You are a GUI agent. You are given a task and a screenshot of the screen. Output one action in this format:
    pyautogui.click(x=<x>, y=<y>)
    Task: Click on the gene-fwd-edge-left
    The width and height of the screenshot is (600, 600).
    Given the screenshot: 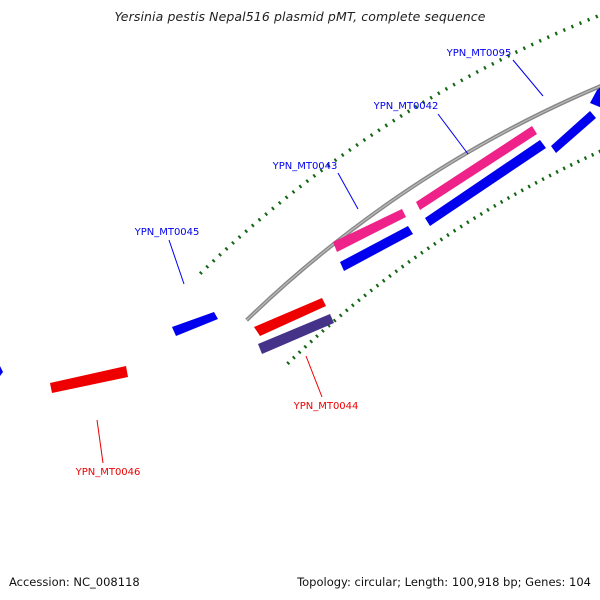 What is the action you would take?
    pyautogui.click(x=1, y=371)
    